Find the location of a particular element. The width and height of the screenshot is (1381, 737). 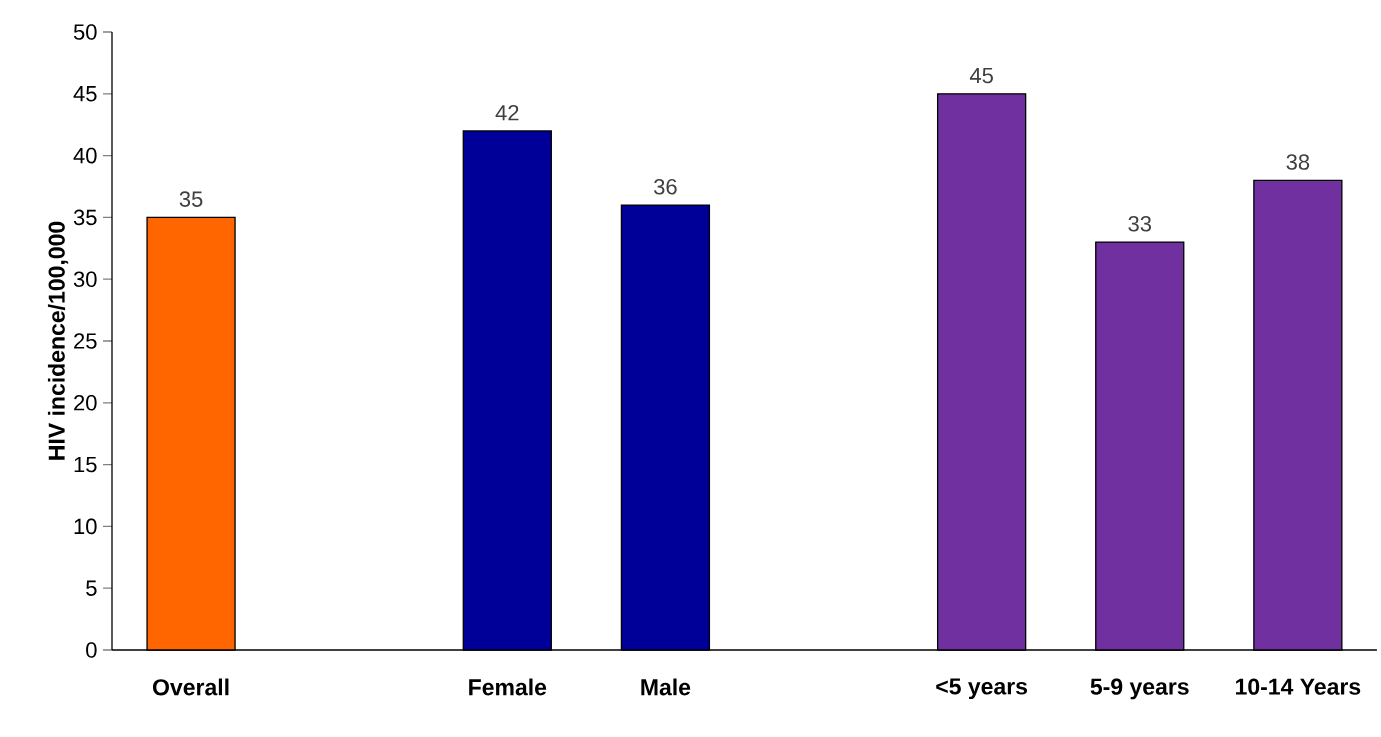

data-label: 42 is located at coordinates (507, 113).